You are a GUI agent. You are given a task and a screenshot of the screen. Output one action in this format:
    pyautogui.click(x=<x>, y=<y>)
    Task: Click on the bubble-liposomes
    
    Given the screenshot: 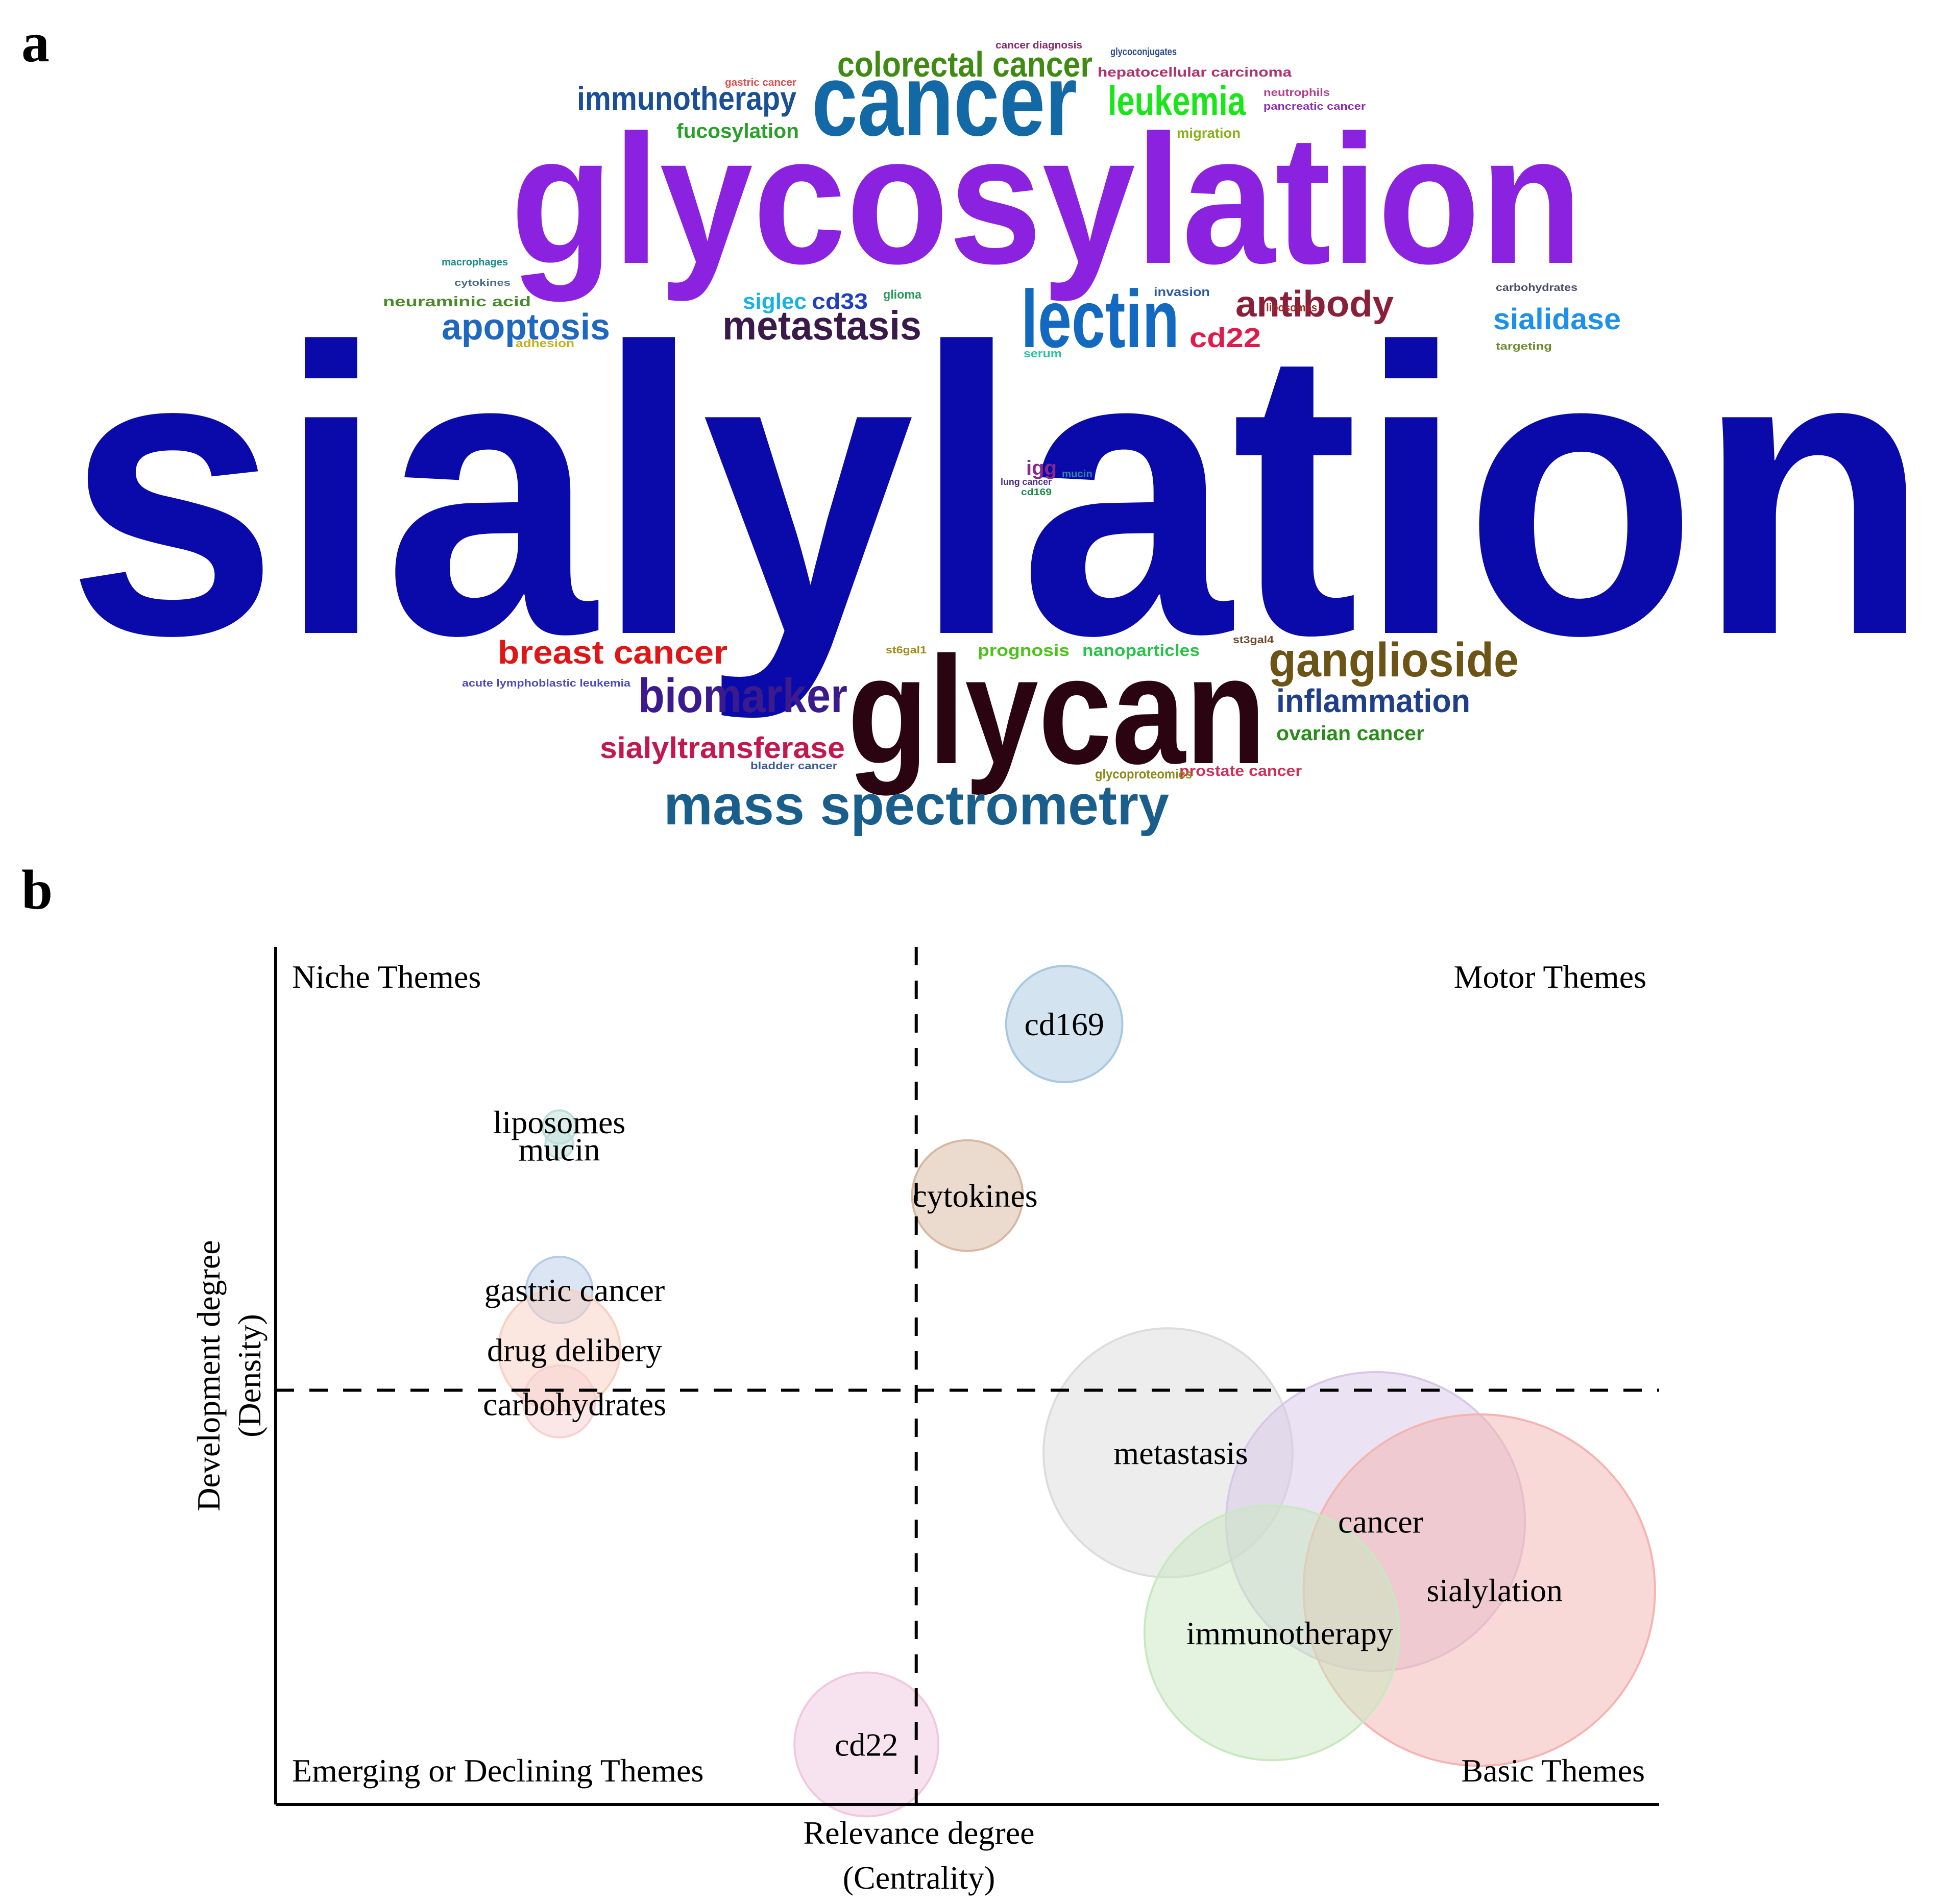 What is the action you would take?
    pyautogui.click(x=560, y=1127)
    